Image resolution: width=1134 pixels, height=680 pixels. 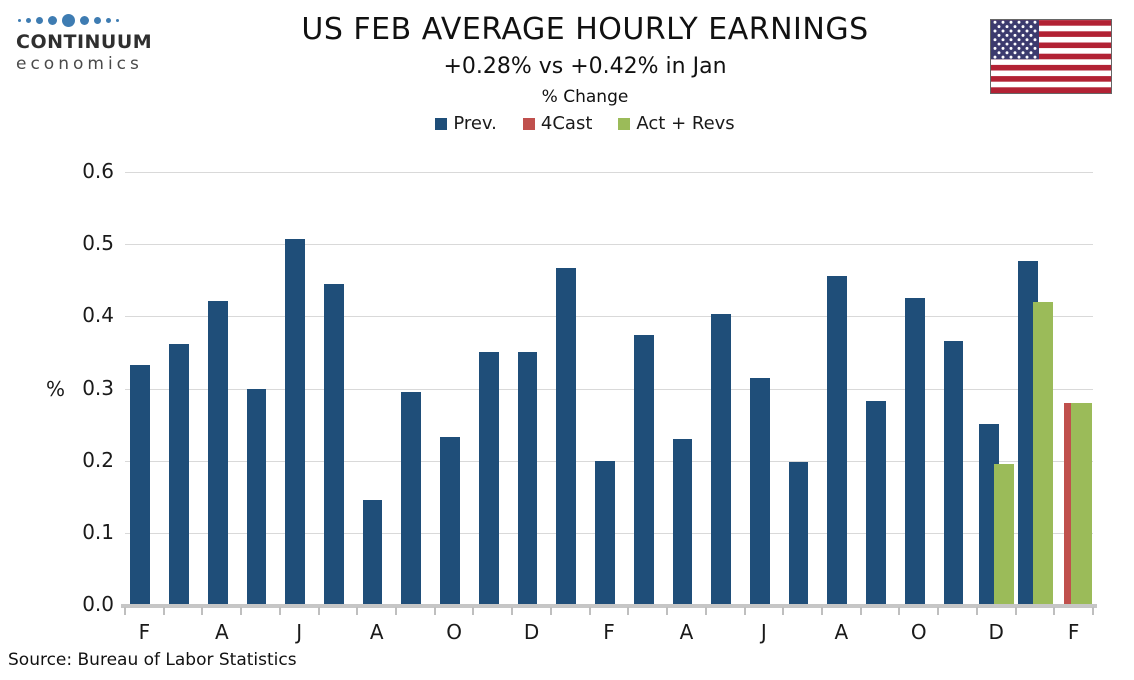 I want to click on x-axis-line, so click(x=609, y=606).